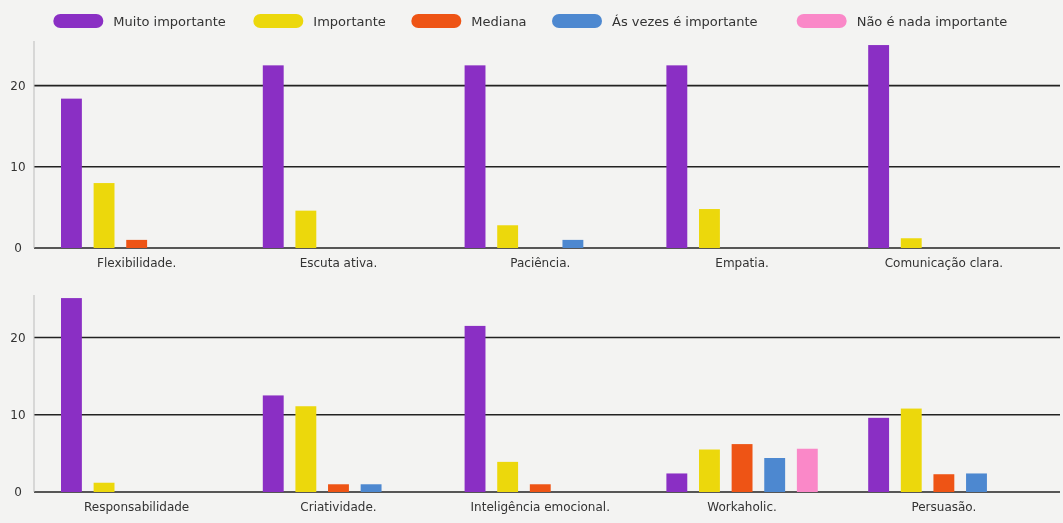 The height and width of the screenshot is (523, 1063). I want to click on x-tick-label: Escuta ativa., so click(338, 263).